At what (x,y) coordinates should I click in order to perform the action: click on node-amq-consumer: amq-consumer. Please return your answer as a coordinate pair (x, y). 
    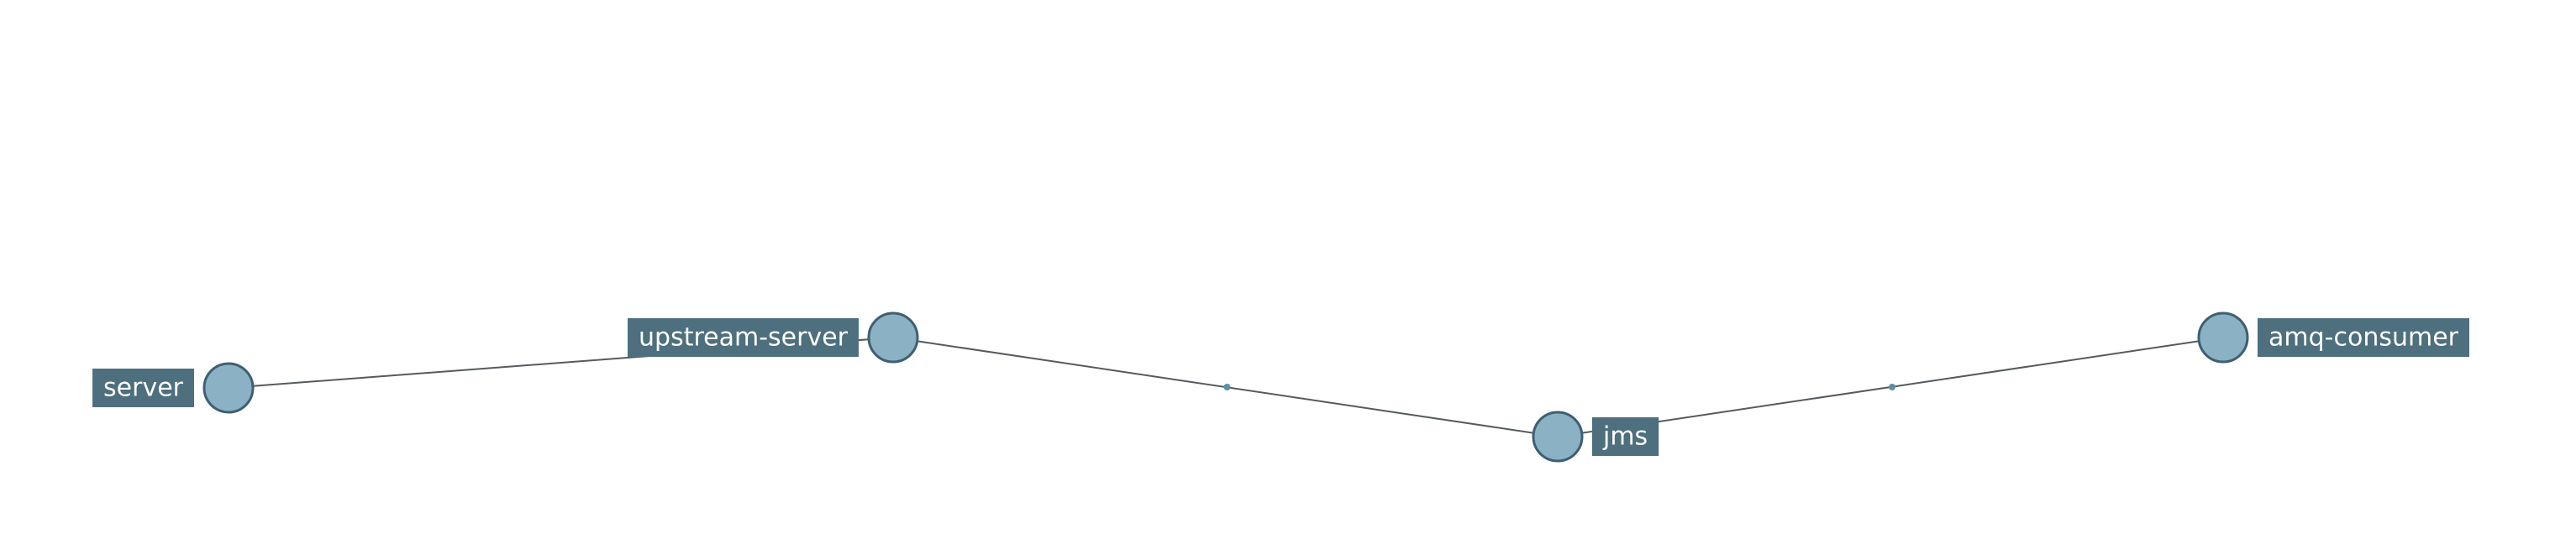
    Looking at the image, I should click on (2333, 338).